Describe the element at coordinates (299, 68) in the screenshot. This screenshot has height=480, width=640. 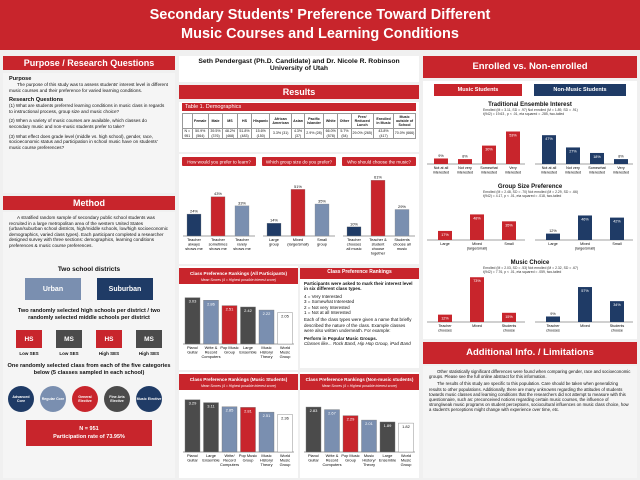
I see `affiliation: University of Utah` at that location.